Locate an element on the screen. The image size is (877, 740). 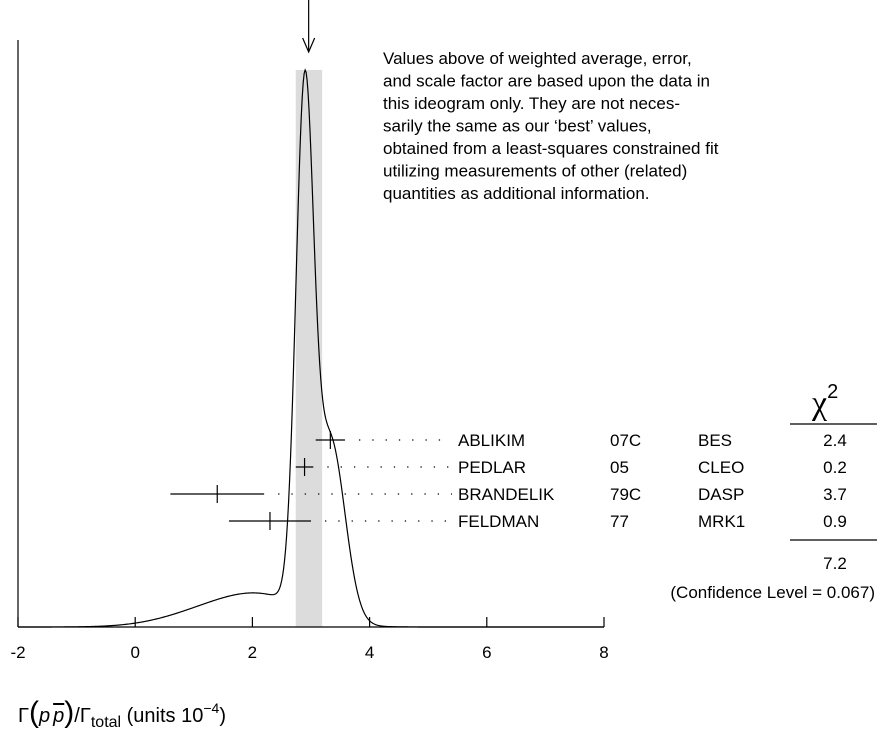
note-line: this ideogram only. They are not neces- is located at coordinates (531, 103).